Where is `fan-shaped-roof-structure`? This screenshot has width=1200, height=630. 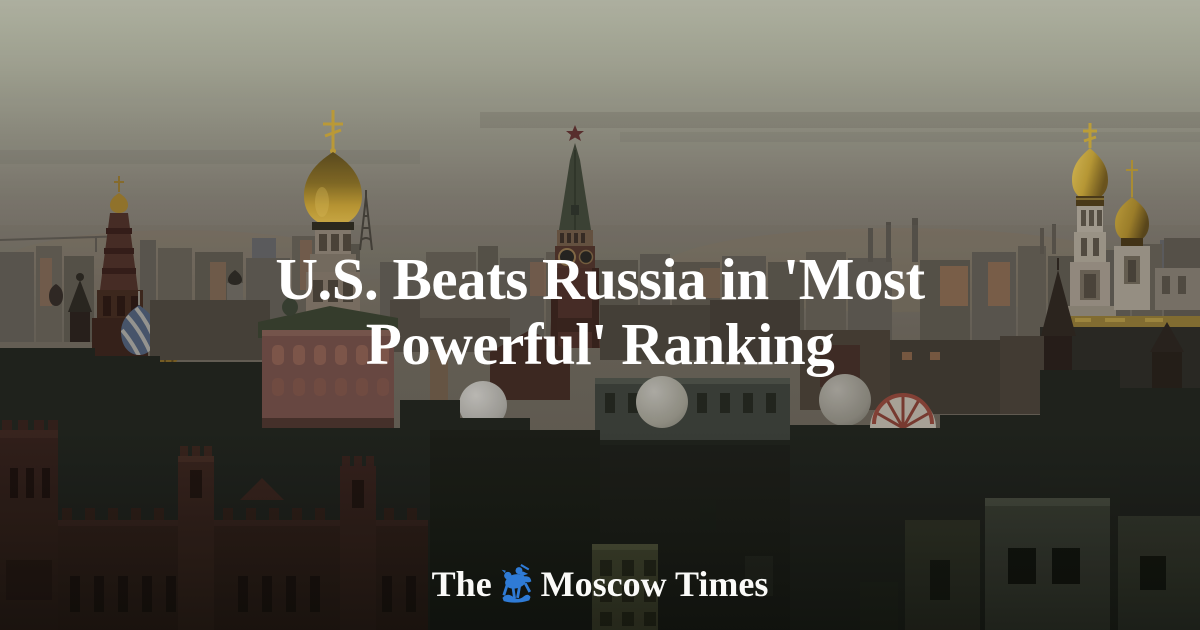 fan-shaped-roof-structure is located at coordinates (903, 411).